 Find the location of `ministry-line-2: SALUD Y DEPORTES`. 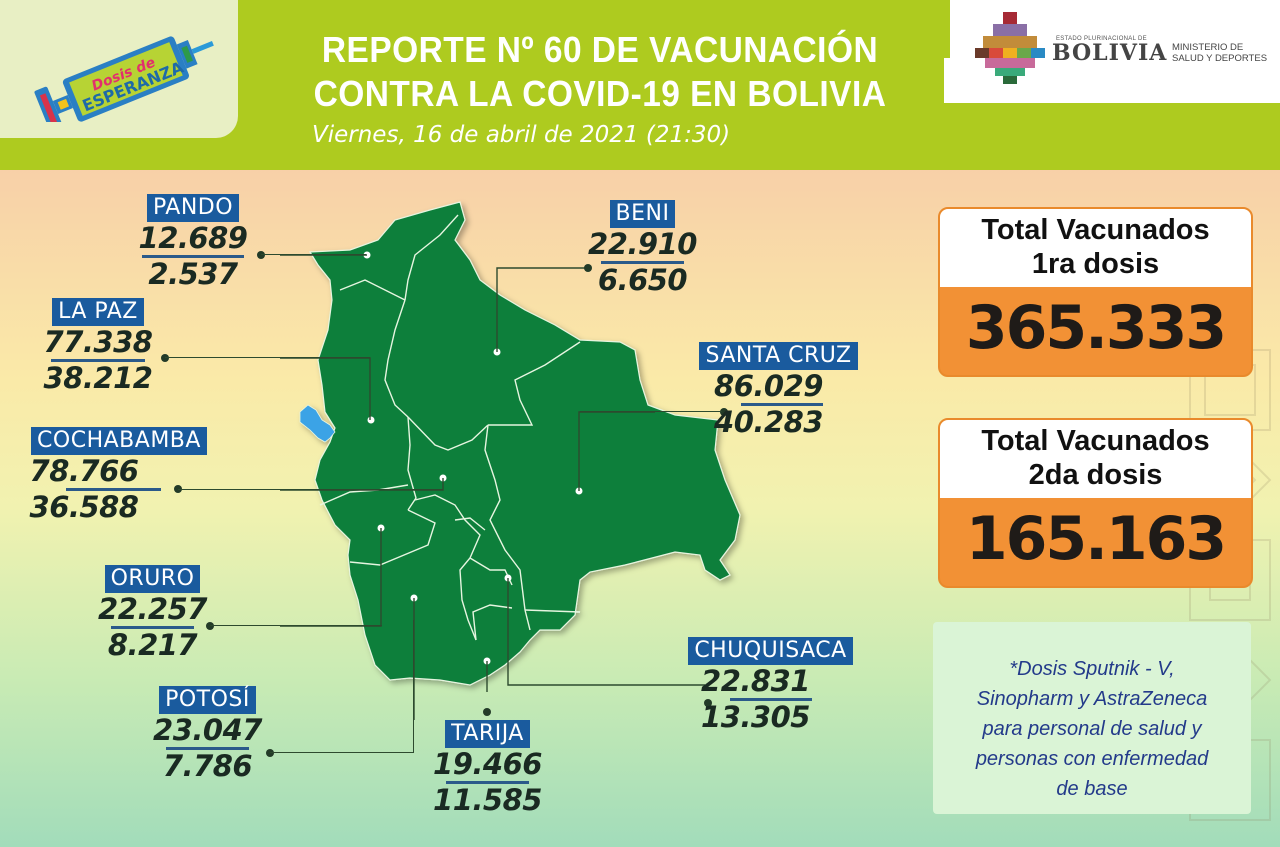

ministry-line-2: SALUD Y DEPORTES is located at coordinates (1220, 58).